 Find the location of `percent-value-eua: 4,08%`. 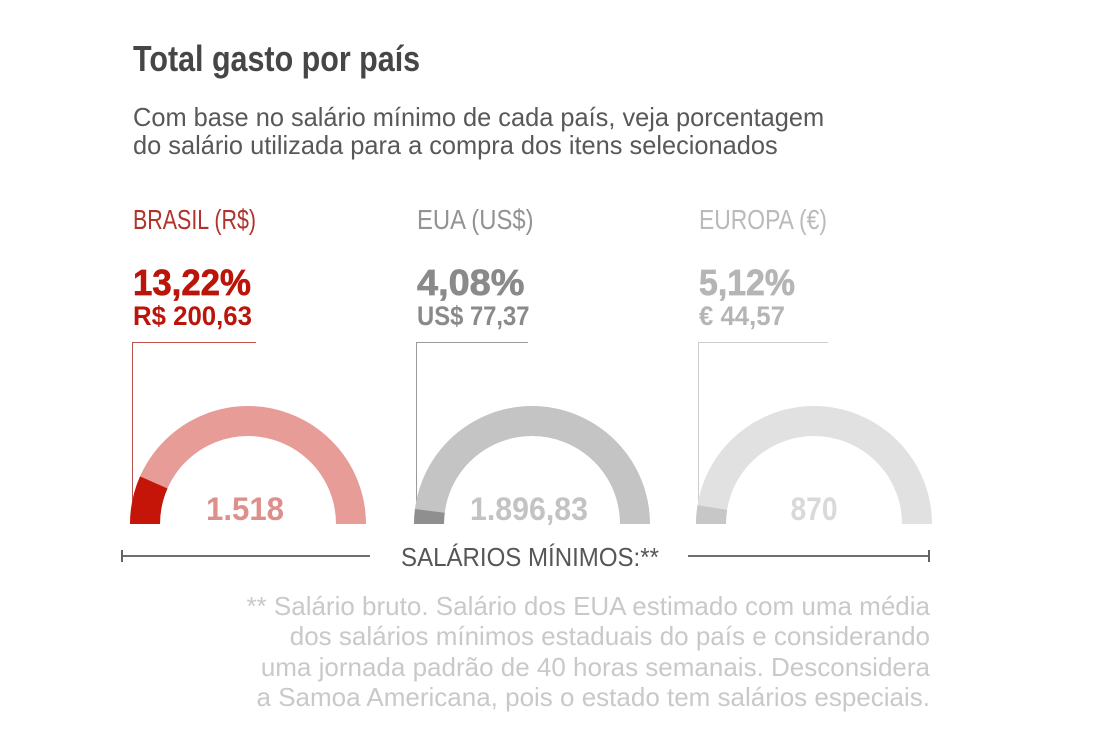

percent-value-eua: 4,08% is located at coordinates (471, 283).